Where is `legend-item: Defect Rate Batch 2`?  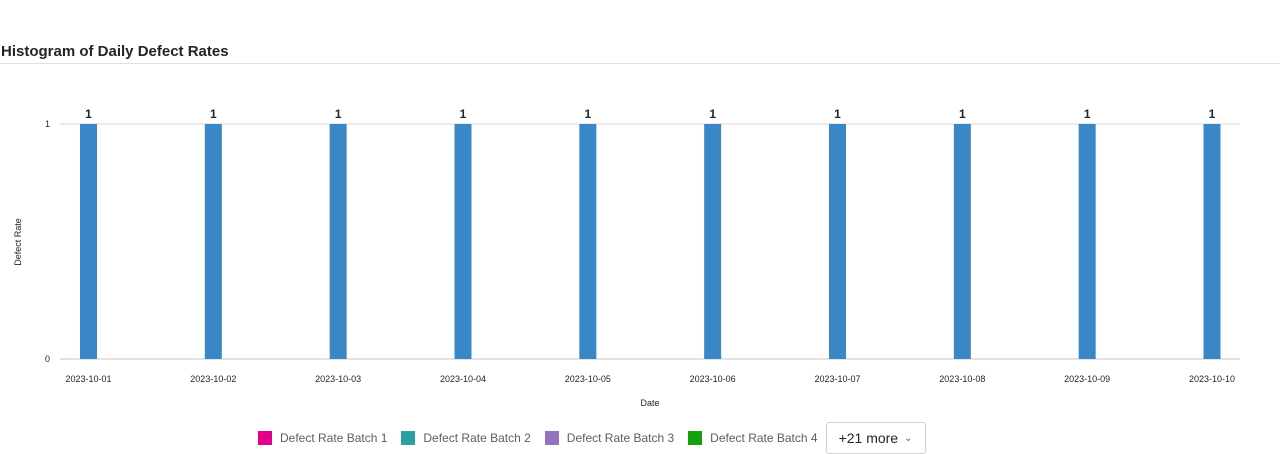
legend-item: Defect Rate Batch 2 is located at coordinates (466, 438).